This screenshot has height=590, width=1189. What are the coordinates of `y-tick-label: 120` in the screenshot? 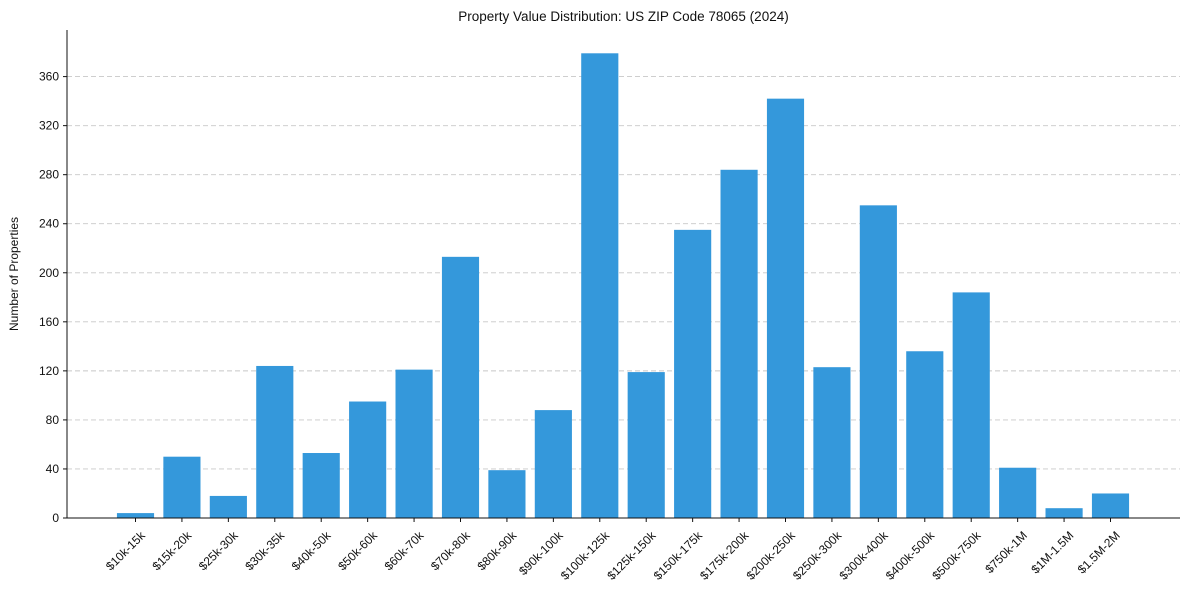 It's located at (49, 371).